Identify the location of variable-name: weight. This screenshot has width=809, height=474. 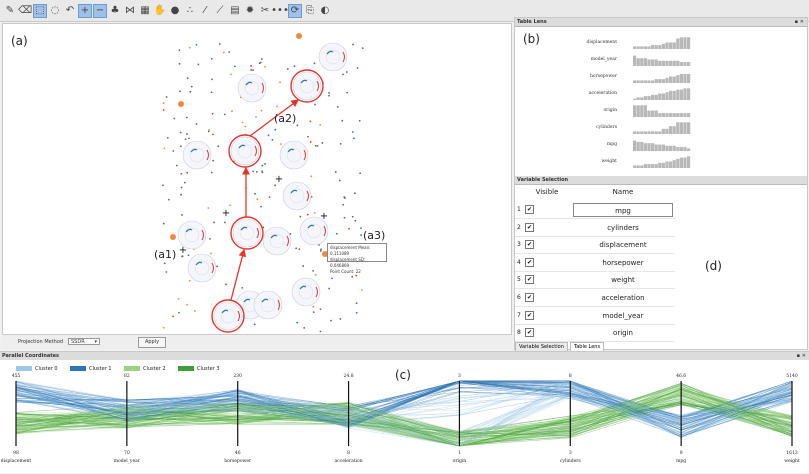
(623, 280).